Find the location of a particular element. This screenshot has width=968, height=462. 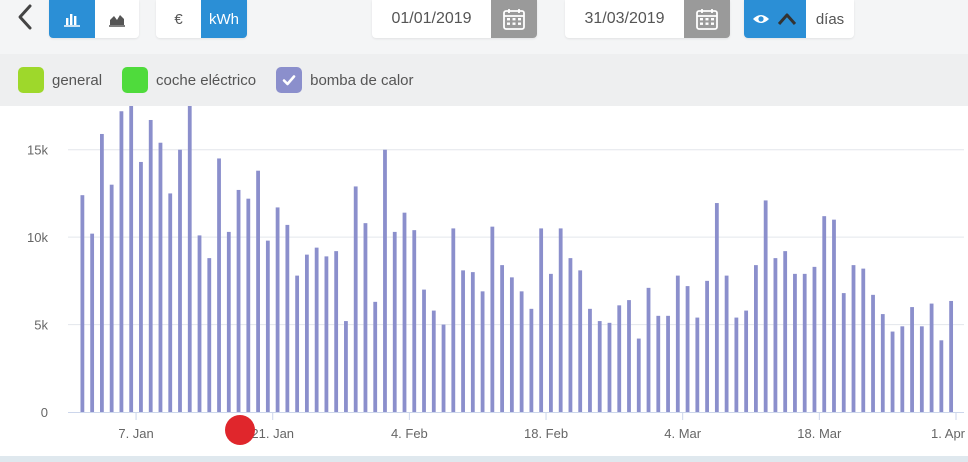

unit-kwh-button: kWh is located at coordinates (224, 19).